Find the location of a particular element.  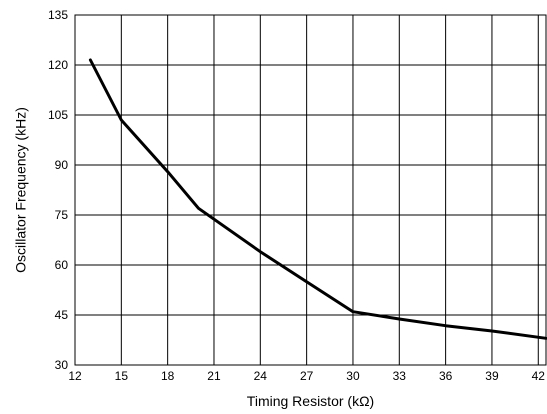

y-tick-label: 105 is located at coordinates (58, 115).